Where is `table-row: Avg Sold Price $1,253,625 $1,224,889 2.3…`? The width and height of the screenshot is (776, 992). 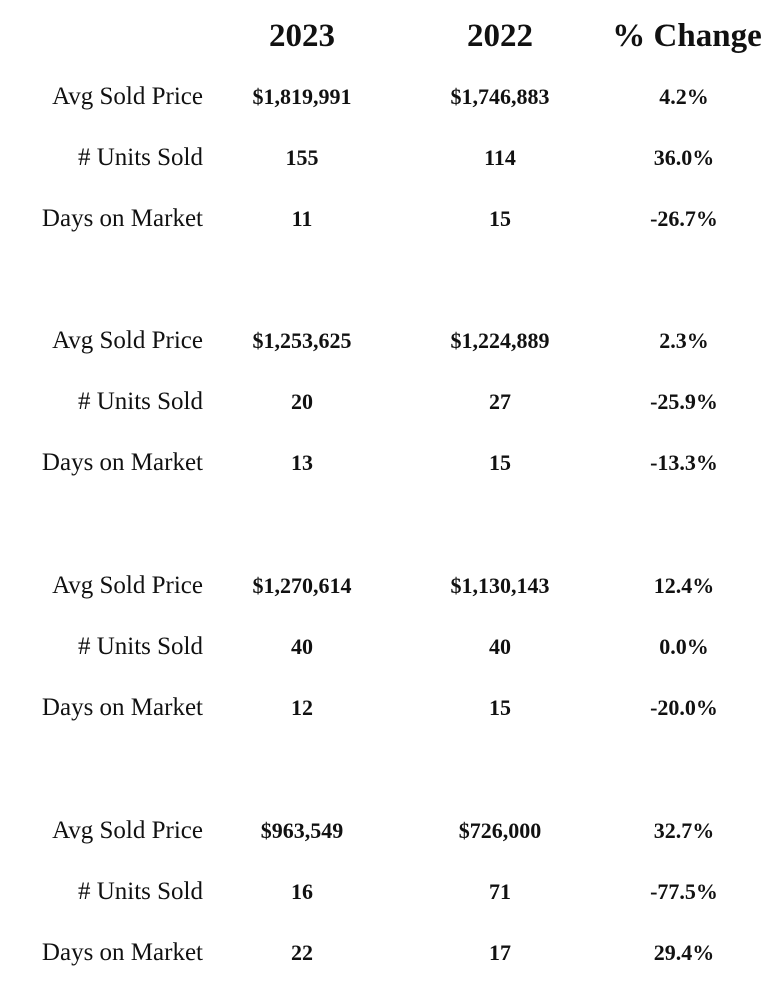 table-row: Avg Sold Price $1,253,625 $1,224,889 2.3… is located at coordinates (388, 341).